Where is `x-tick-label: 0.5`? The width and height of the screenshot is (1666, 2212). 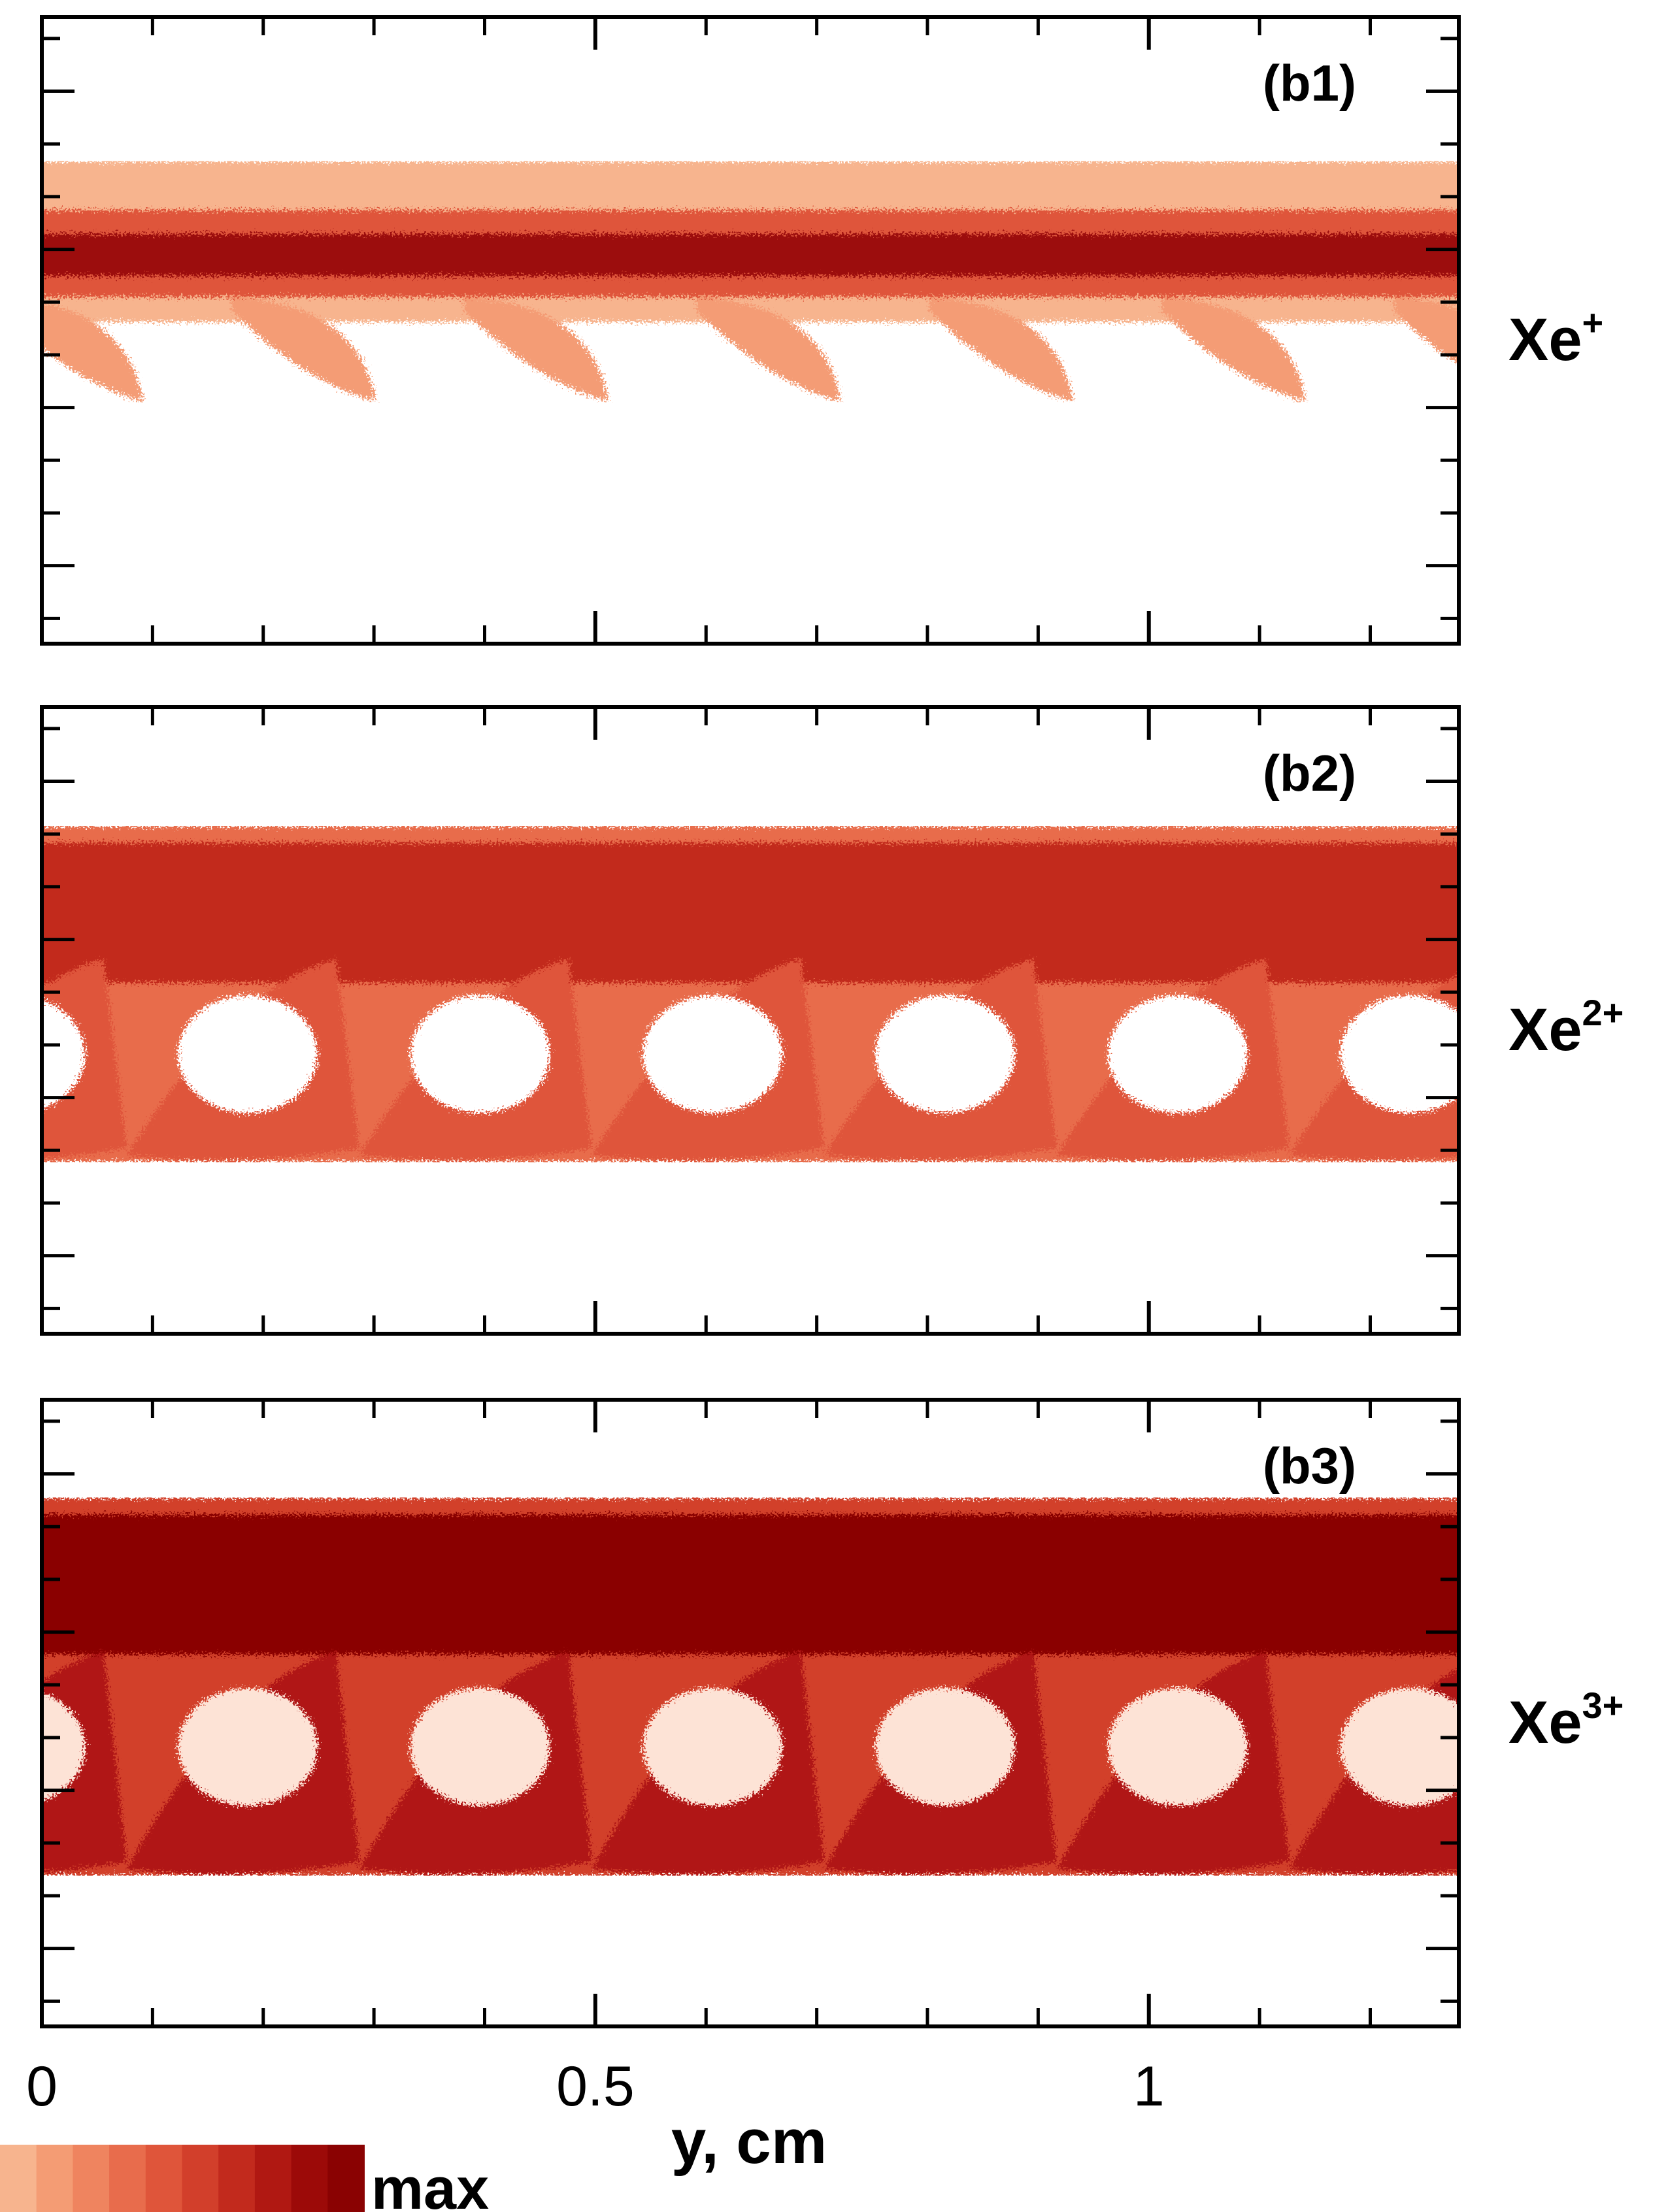
x-tick-label: 0.5 is located at coordinates (595, 2086).